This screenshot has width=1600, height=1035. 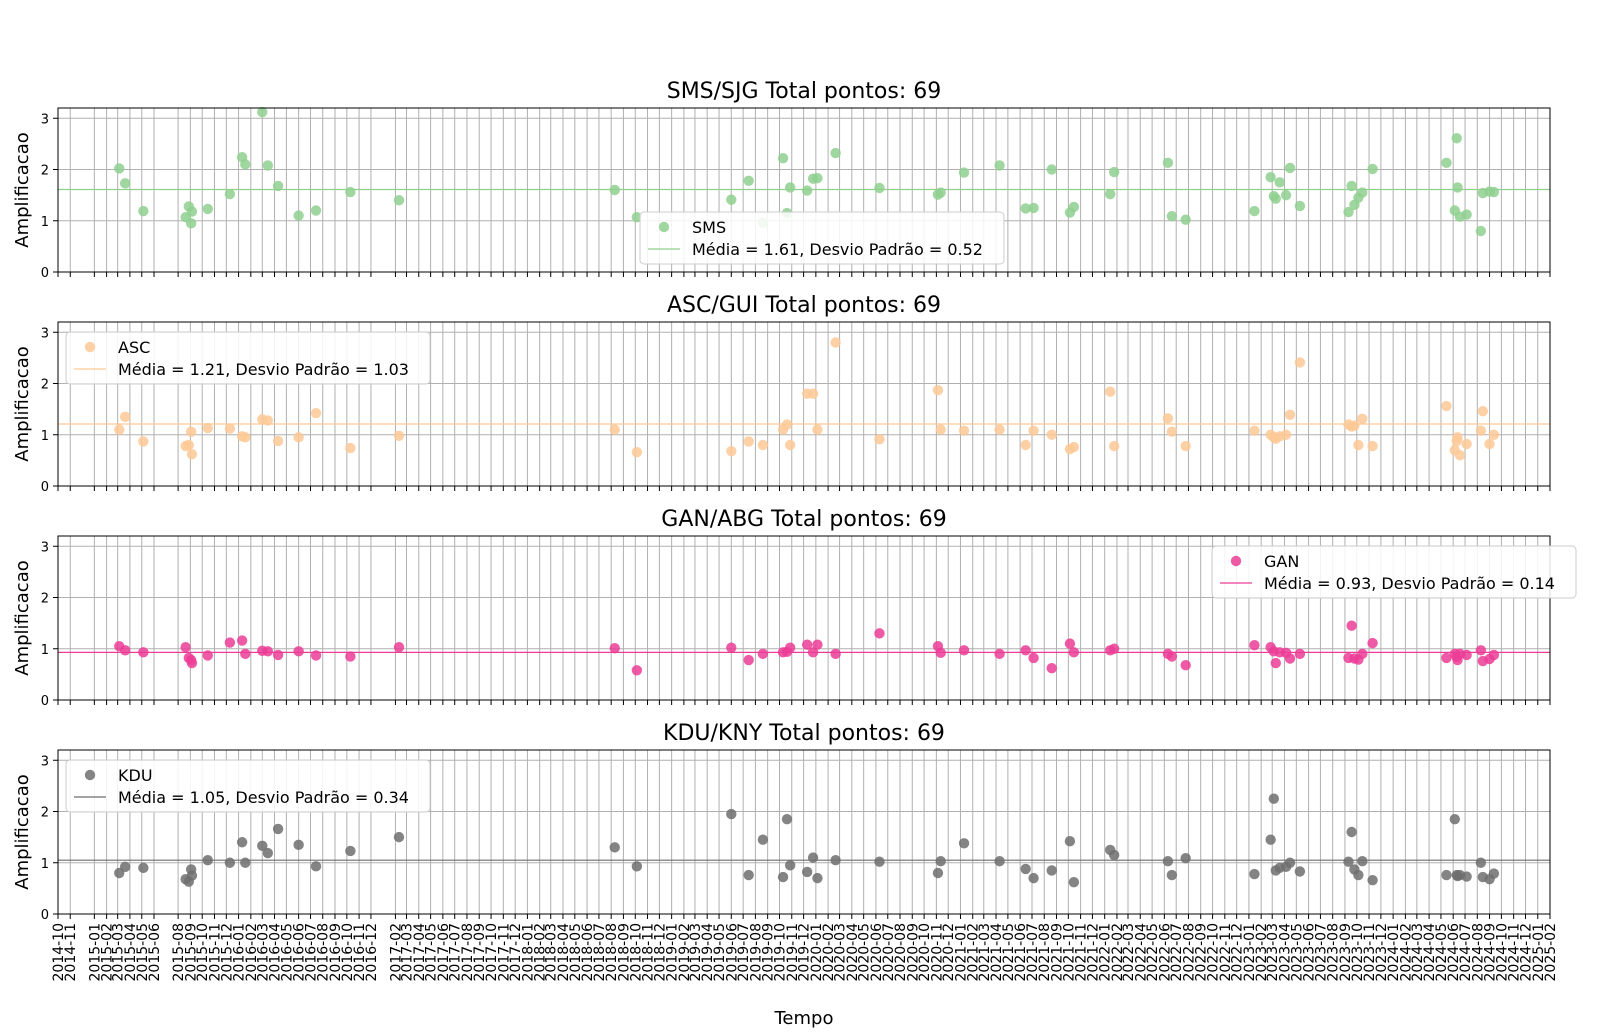 I want to click on x-tick-label: 2024-10, so click(x=1502, y=952).